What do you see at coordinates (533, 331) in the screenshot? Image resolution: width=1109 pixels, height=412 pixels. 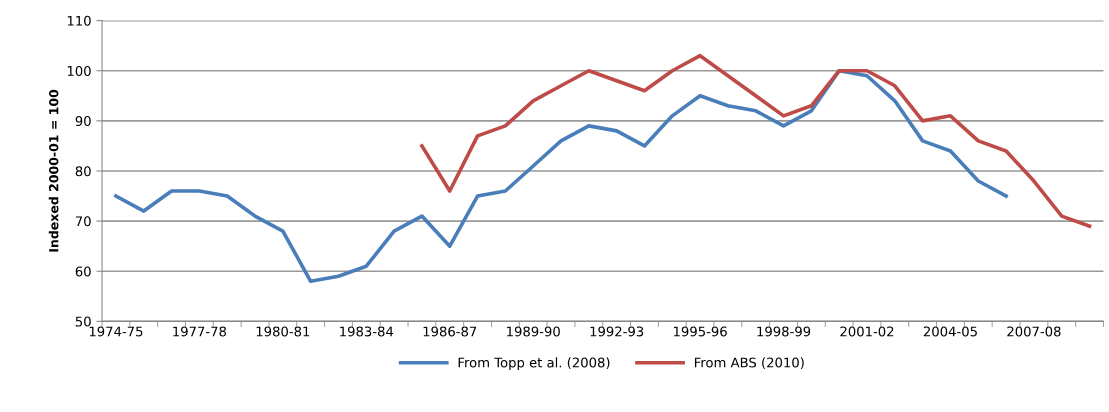 I see `x-tick-label: 1989-90` at bounding box center [533, 331].